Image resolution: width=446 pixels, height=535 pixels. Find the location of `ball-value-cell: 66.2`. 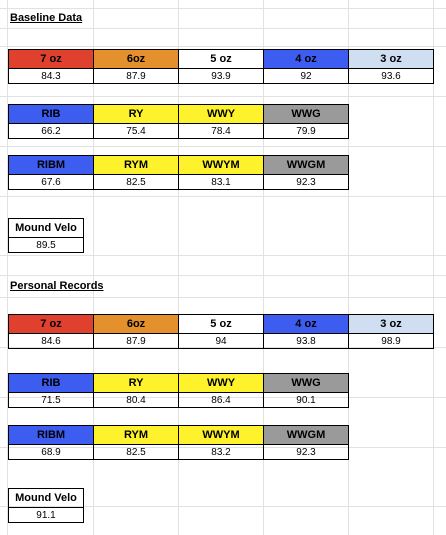

ball-value-cell: 66.2 is located at coordinates (51, 131).